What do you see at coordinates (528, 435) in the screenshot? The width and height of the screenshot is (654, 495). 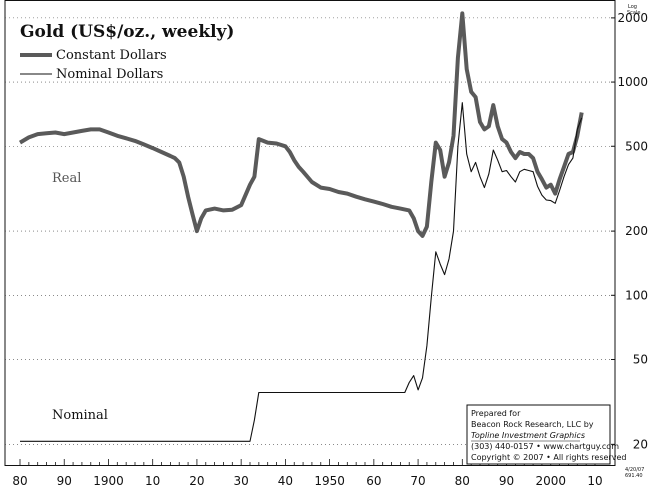 I see `credit-line-3: Topline Investment Graphics` at bounding box center [528, 435].